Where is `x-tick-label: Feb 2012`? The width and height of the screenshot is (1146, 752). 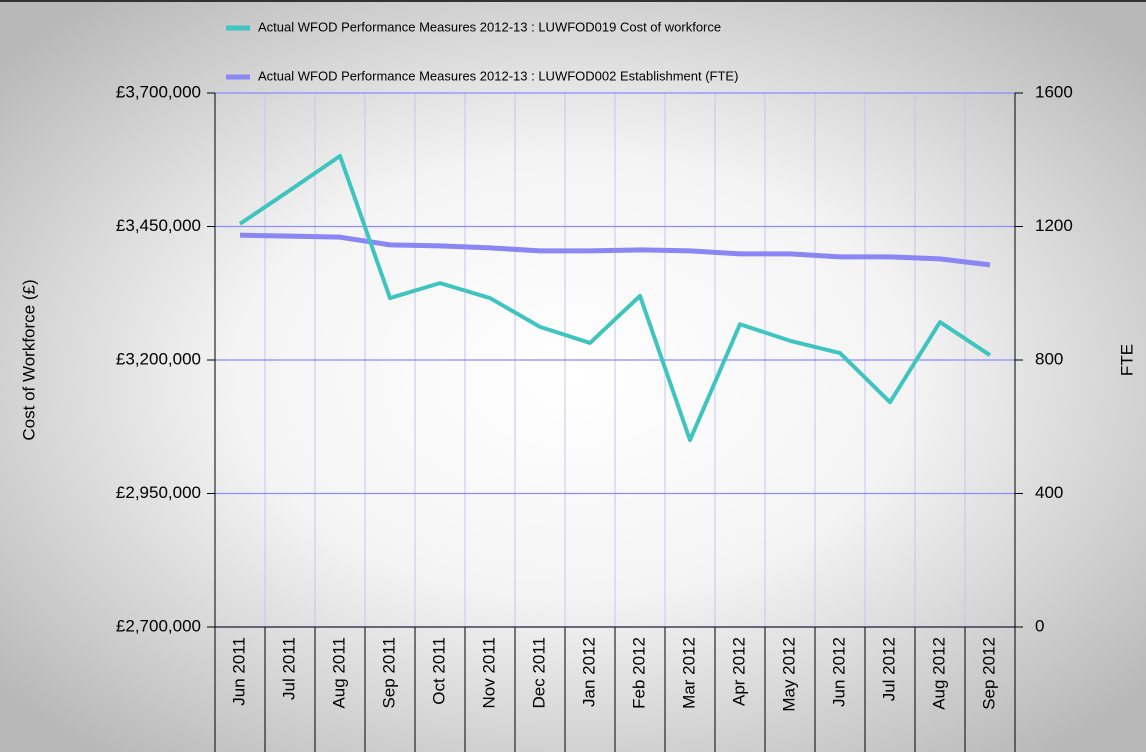
x-tick-label: Feb 2012 is located at coordinates (638, 673).